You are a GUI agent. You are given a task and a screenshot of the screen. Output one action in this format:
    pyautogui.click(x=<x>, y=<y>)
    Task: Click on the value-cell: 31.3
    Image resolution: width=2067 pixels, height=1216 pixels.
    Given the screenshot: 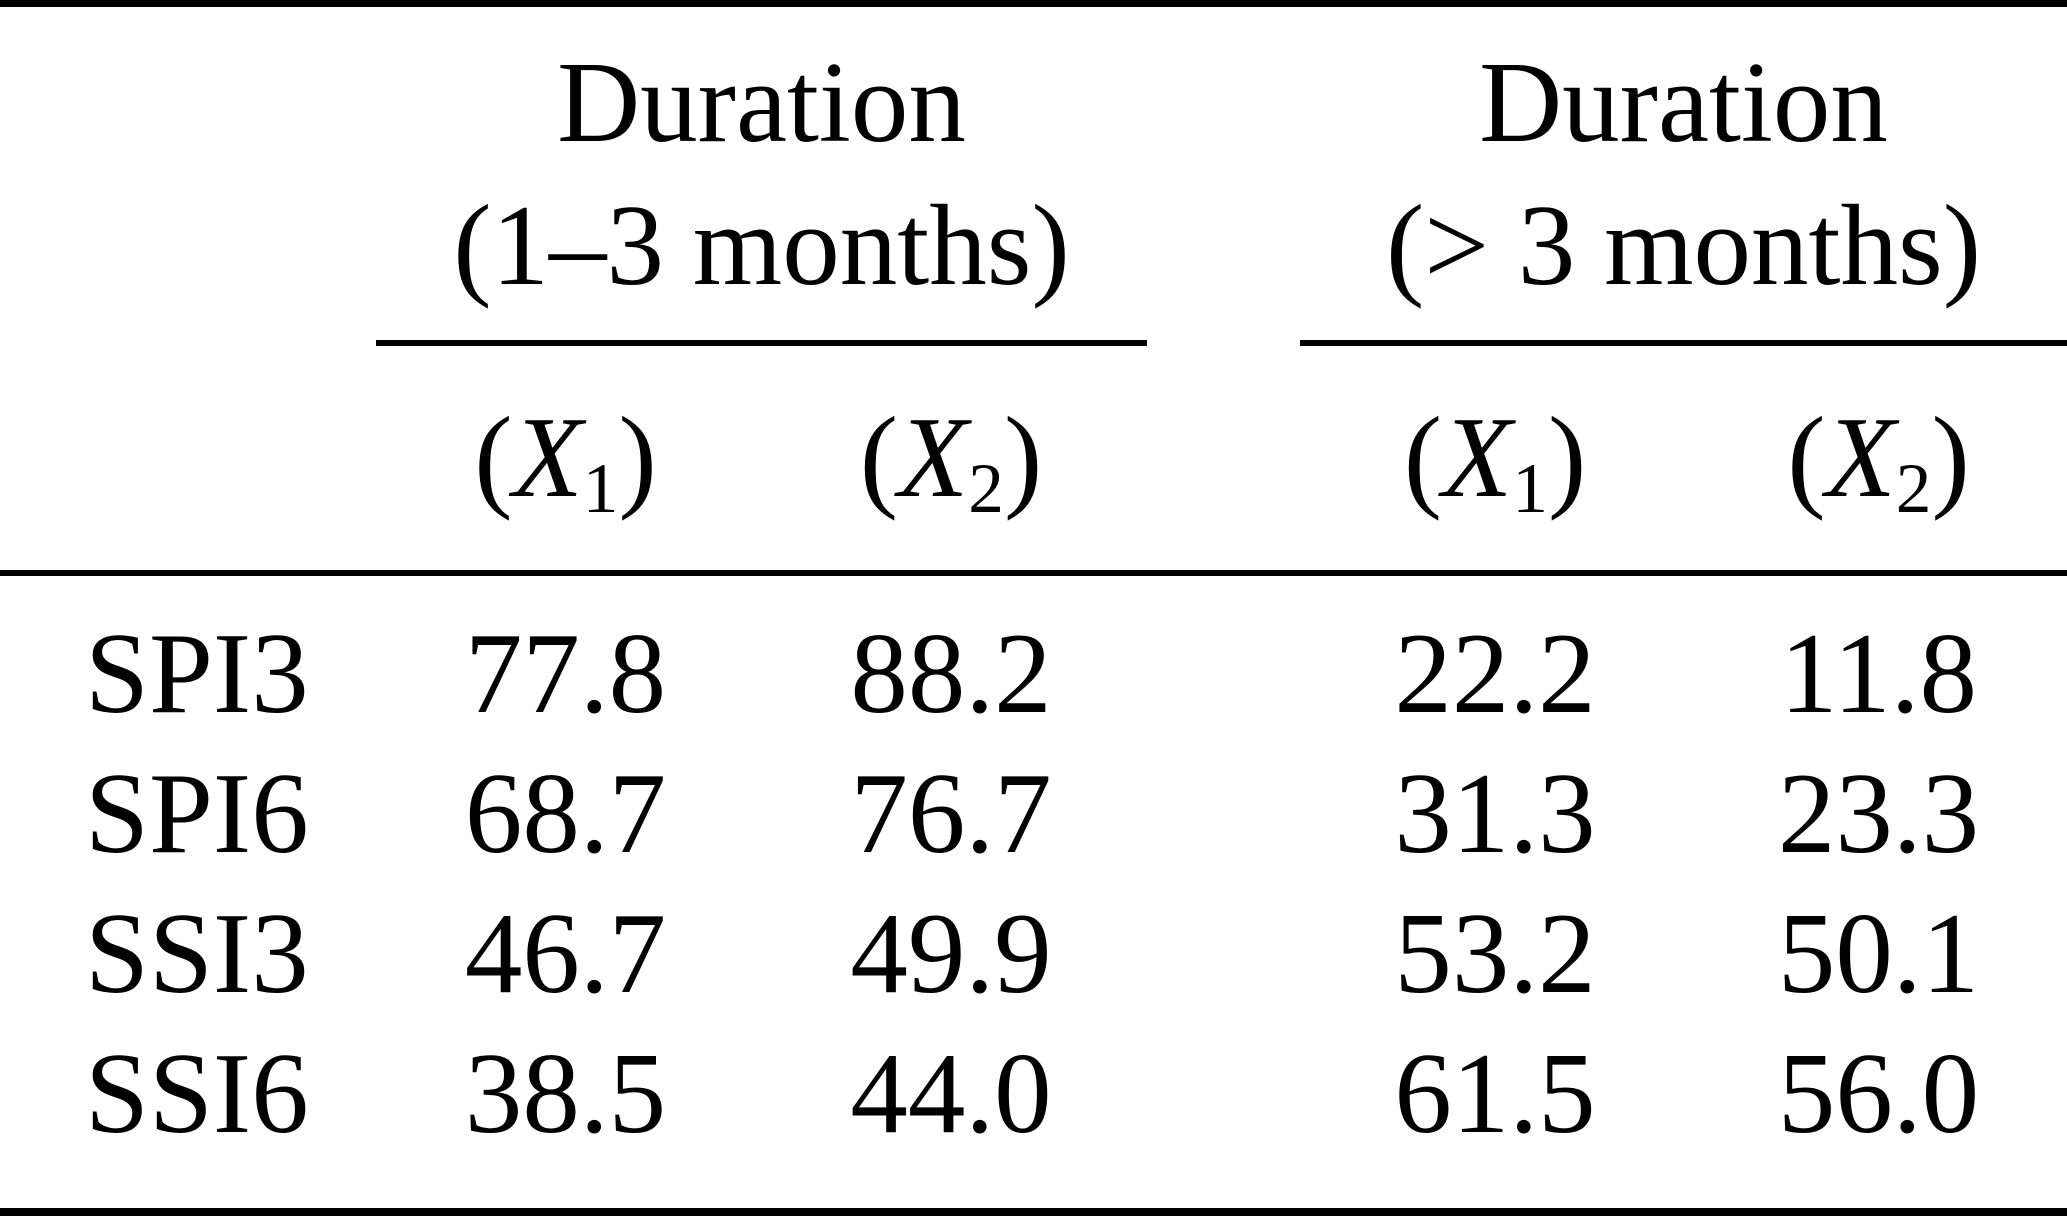 What is the action you would take?
    pyautogui.click(x=1495, y=813)
    